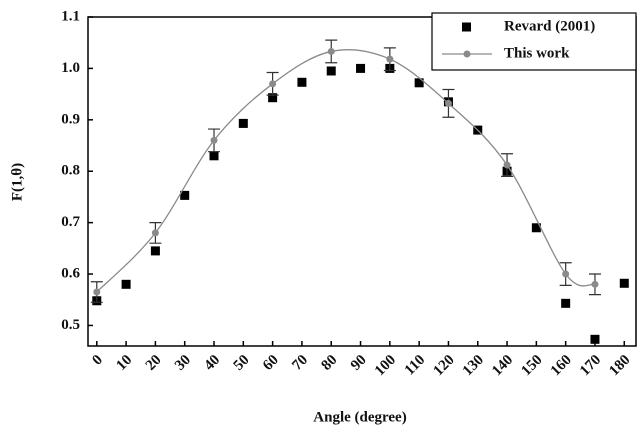 Image resolution: width=637 pixels, height=434 pixels. What do you see at coordinates (537, 53) in the screenshot?
I see `legend-label: This work` at bounding box center [537, 53].